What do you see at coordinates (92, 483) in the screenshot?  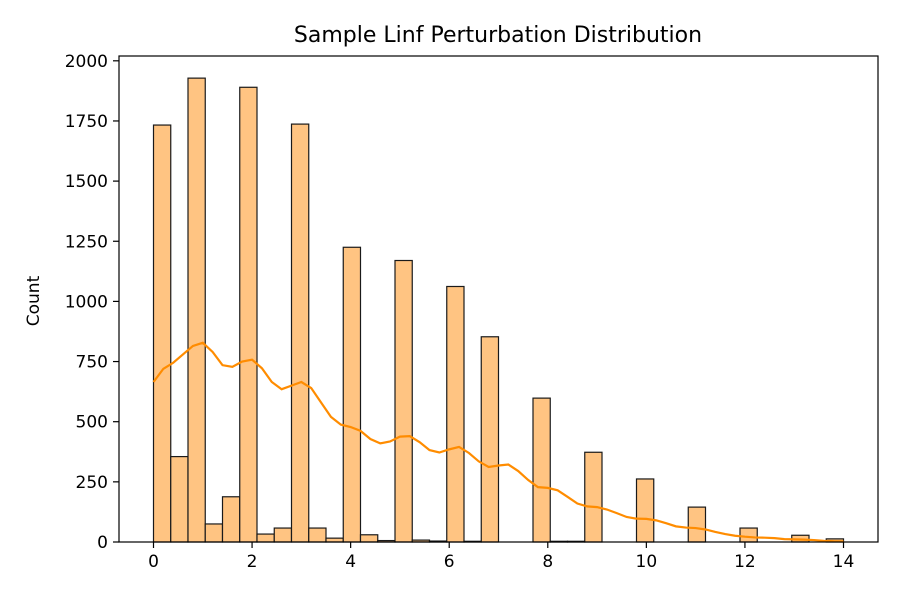 I see `y-tick-label-250: 250` at bounding box center [92, 483].